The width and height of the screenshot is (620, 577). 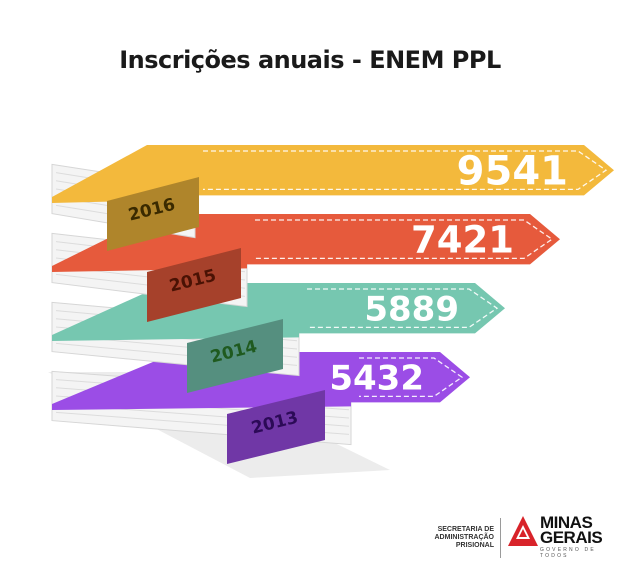 I want to click on value-label-2013: 5432, so click(x=376, y=378).